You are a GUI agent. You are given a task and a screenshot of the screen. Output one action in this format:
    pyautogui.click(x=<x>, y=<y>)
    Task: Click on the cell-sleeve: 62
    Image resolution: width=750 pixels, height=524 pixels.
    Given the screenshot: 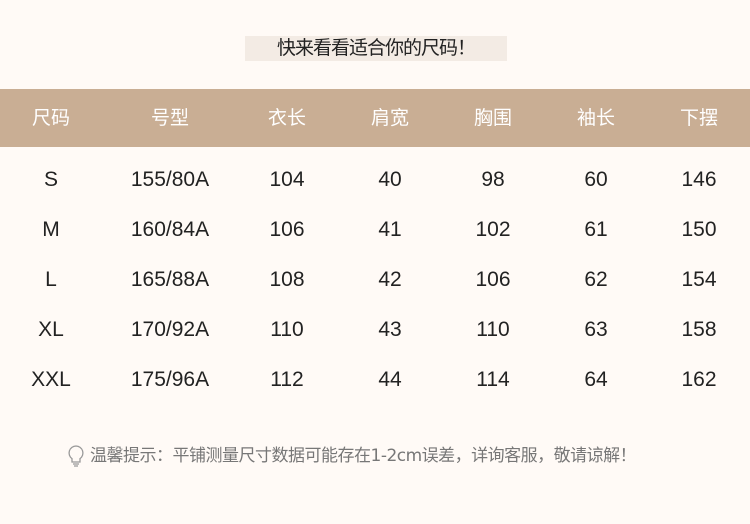 What is the action you would take?
    pyautogui.click(x=596, y=279)
    